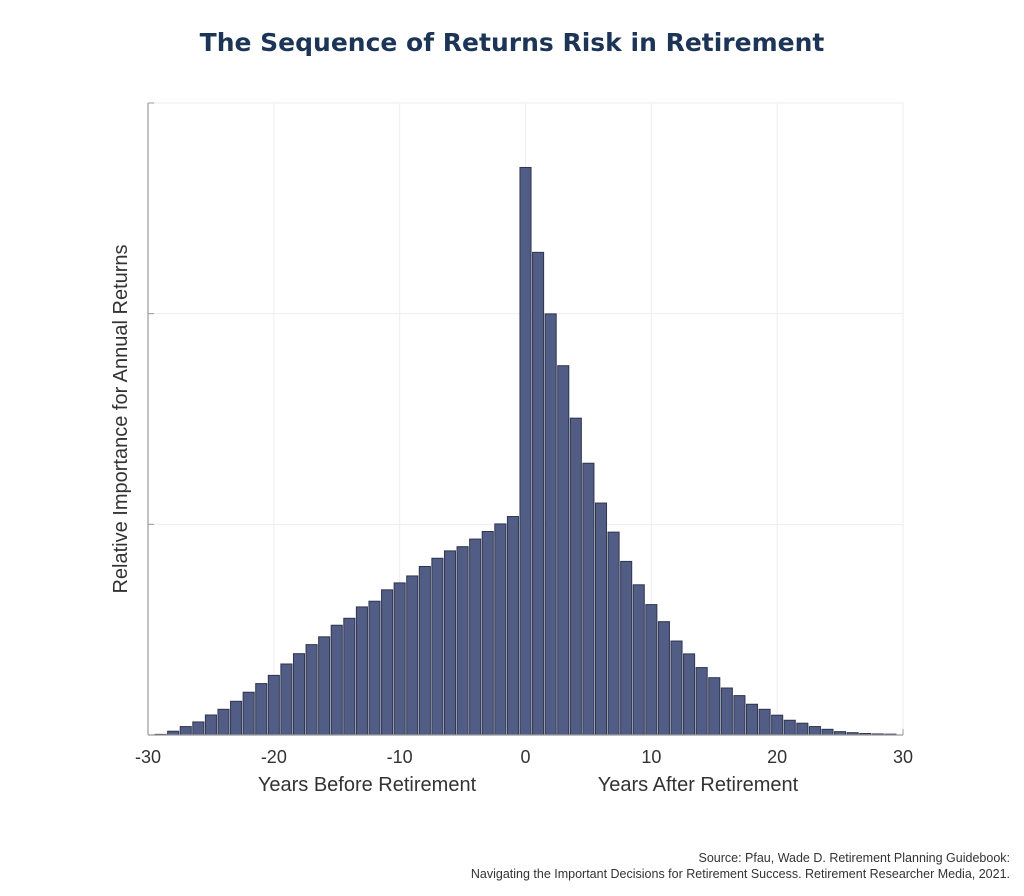 This screenshot has width=1024, height=896. What do you see at coordinates (148, 757) in the screenshot?
I see `x-tick-label: -30` at bounding box center [148, 757].